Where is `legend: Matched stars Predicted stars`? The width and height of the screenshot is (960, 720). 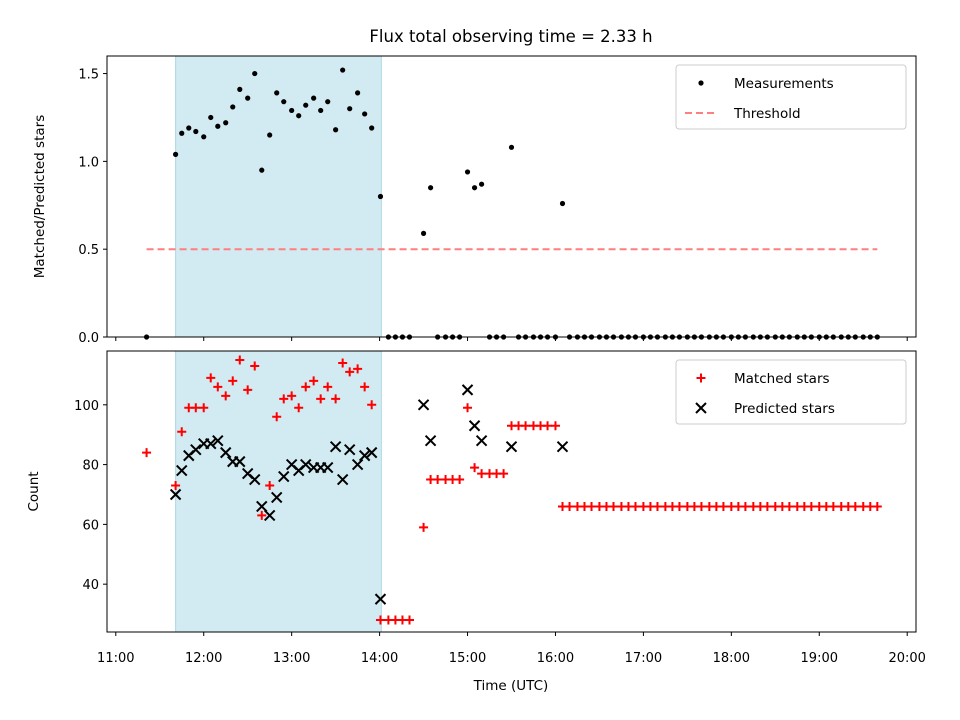 legend: Matched stars Predicted stars is located at coordinates (791, 392).